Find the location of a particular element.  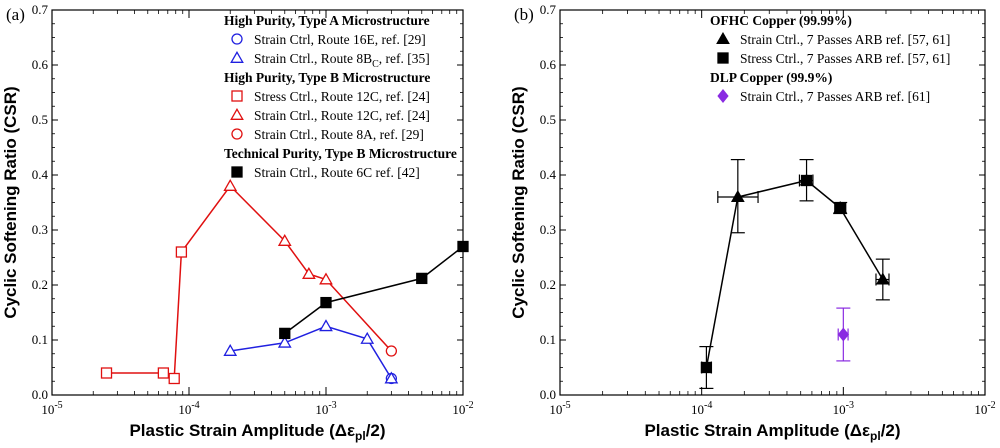

legend-entry: Strain Ctrl., Route 12C, ref. [24] is located at coordinates (342, 115).